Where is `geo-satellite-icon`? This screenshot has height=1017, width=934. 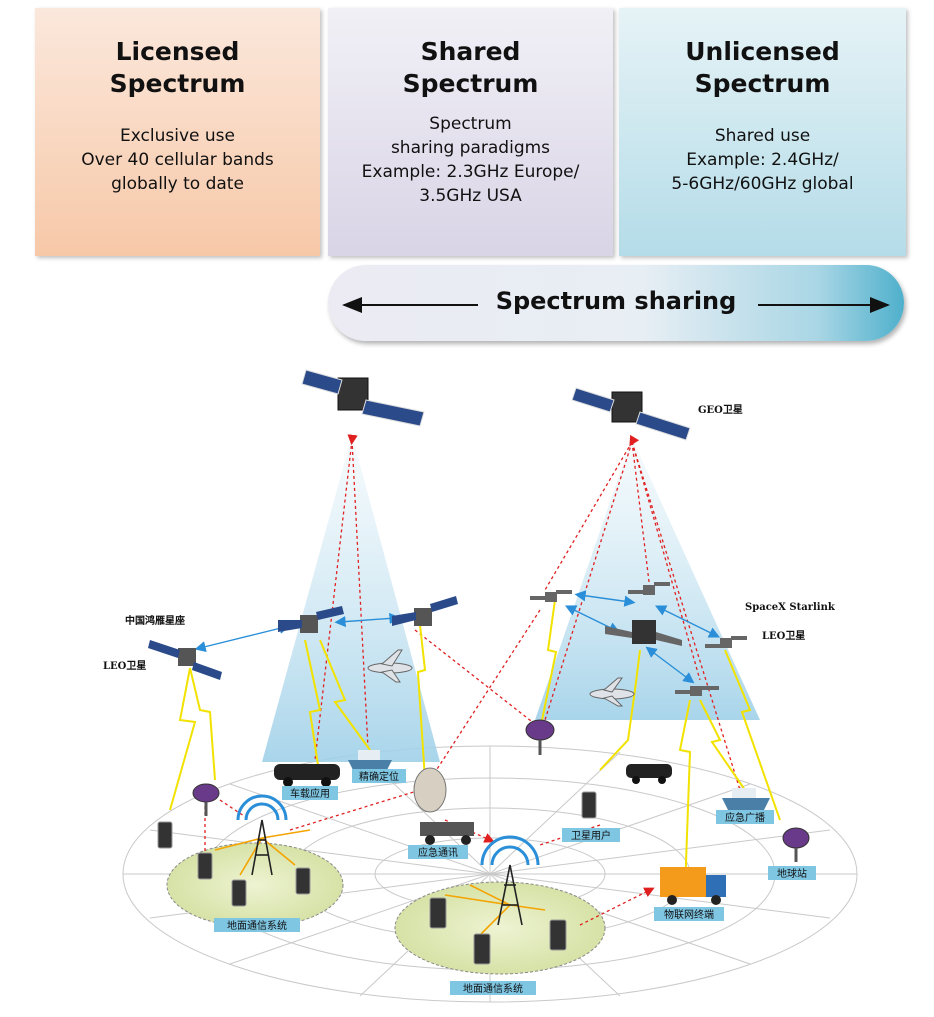 geo-satellite-icon is located at coordinates (631, 414).